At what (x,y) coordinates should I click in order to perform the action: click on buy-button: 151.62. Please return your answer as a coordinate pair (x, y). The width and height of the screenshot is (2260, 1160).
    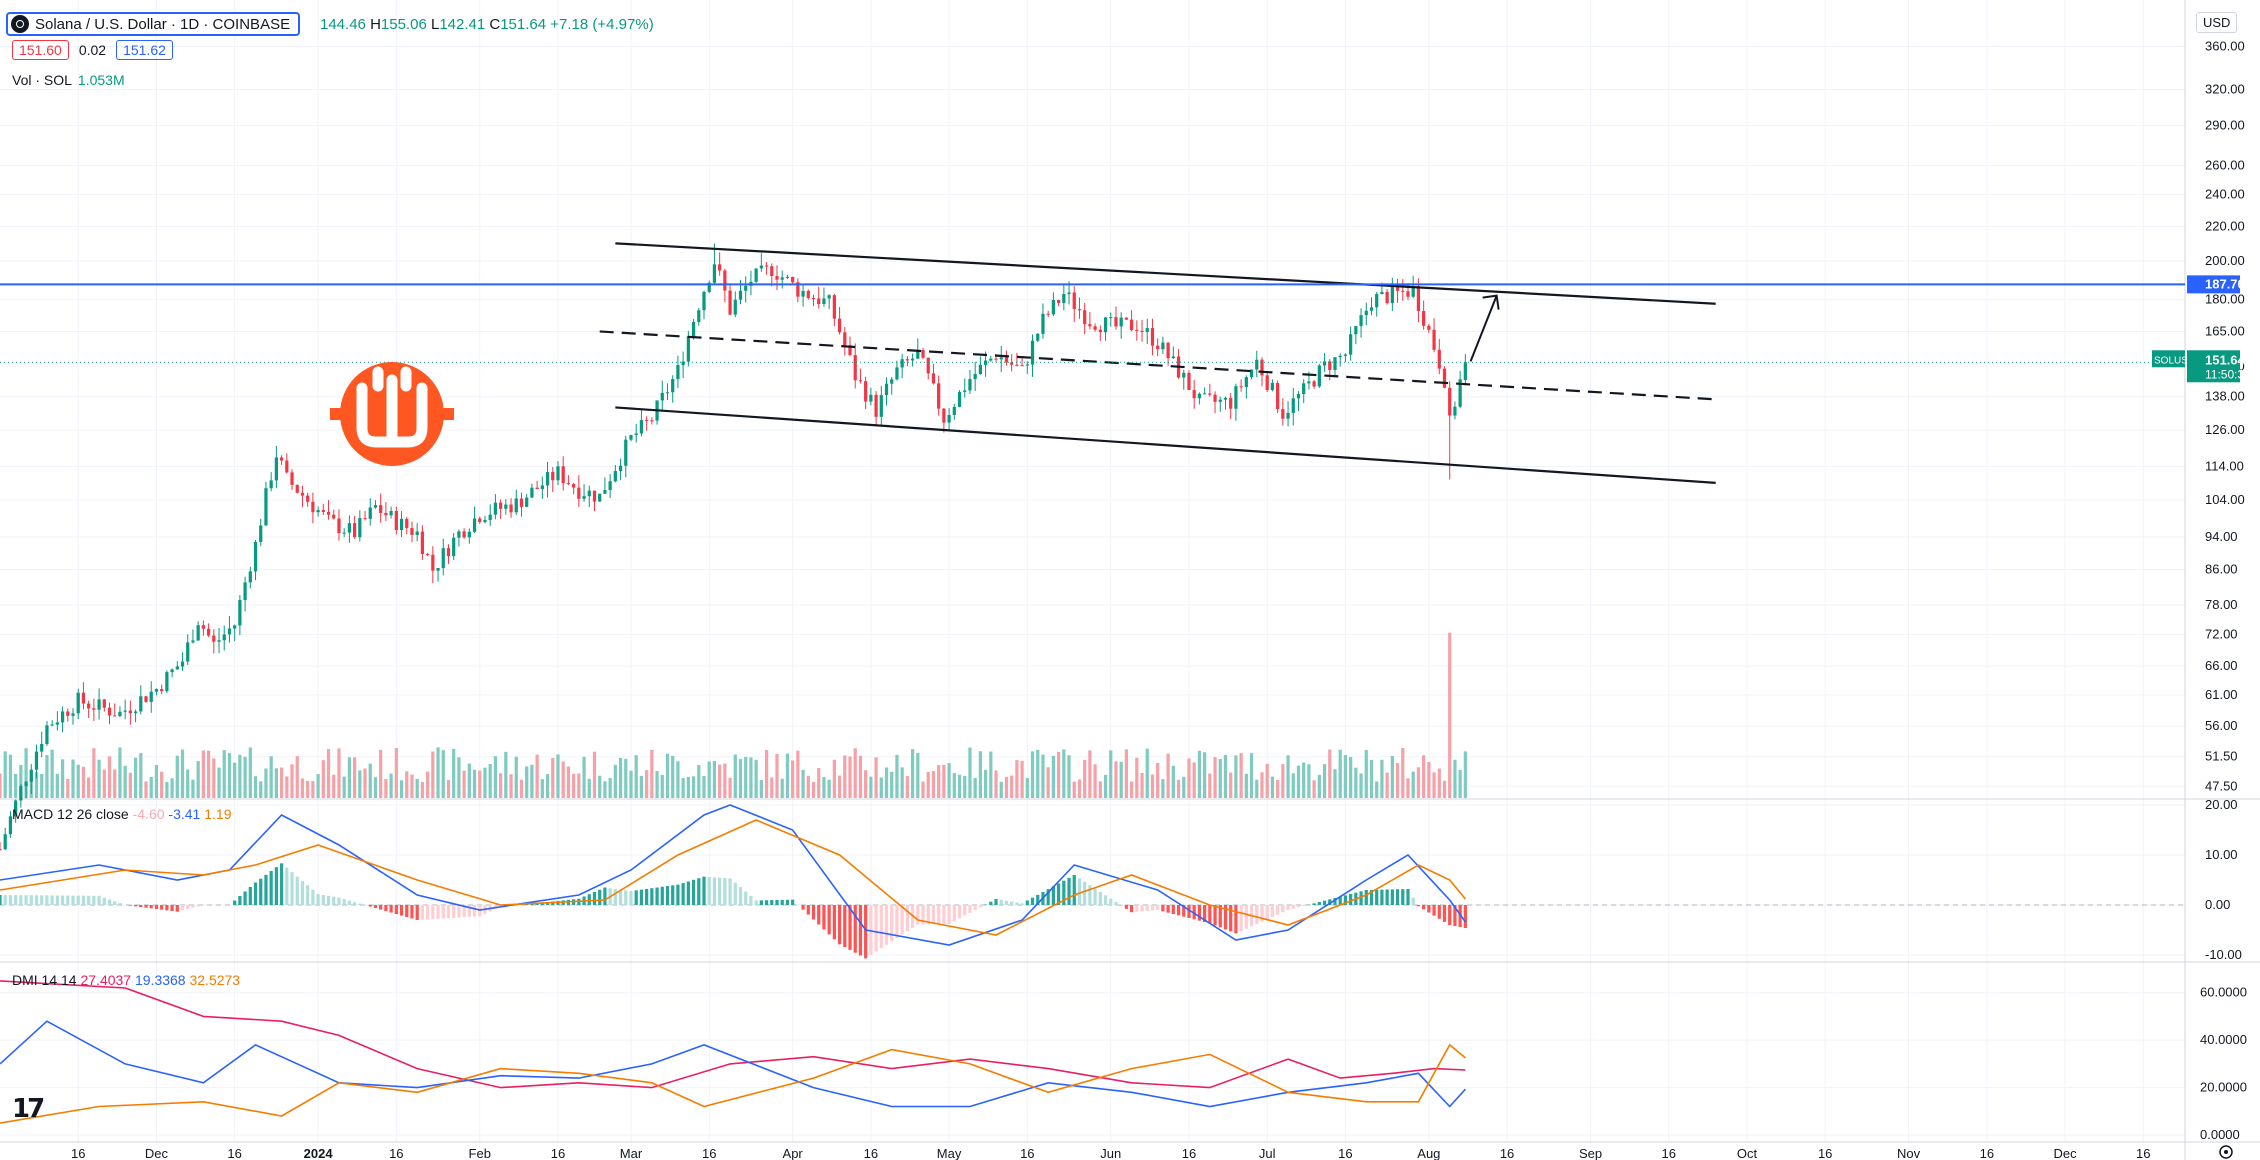
    Looking at the image, I should click on (144, 50).